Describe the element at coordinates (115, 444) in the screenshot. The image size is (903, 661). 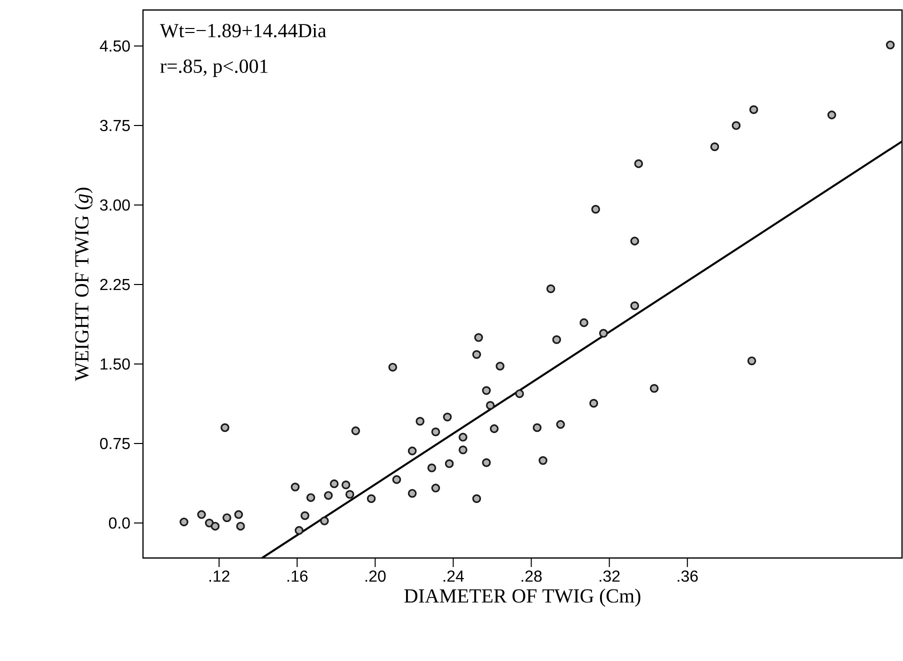
I see `y-tick-label: 0.75` at that location.